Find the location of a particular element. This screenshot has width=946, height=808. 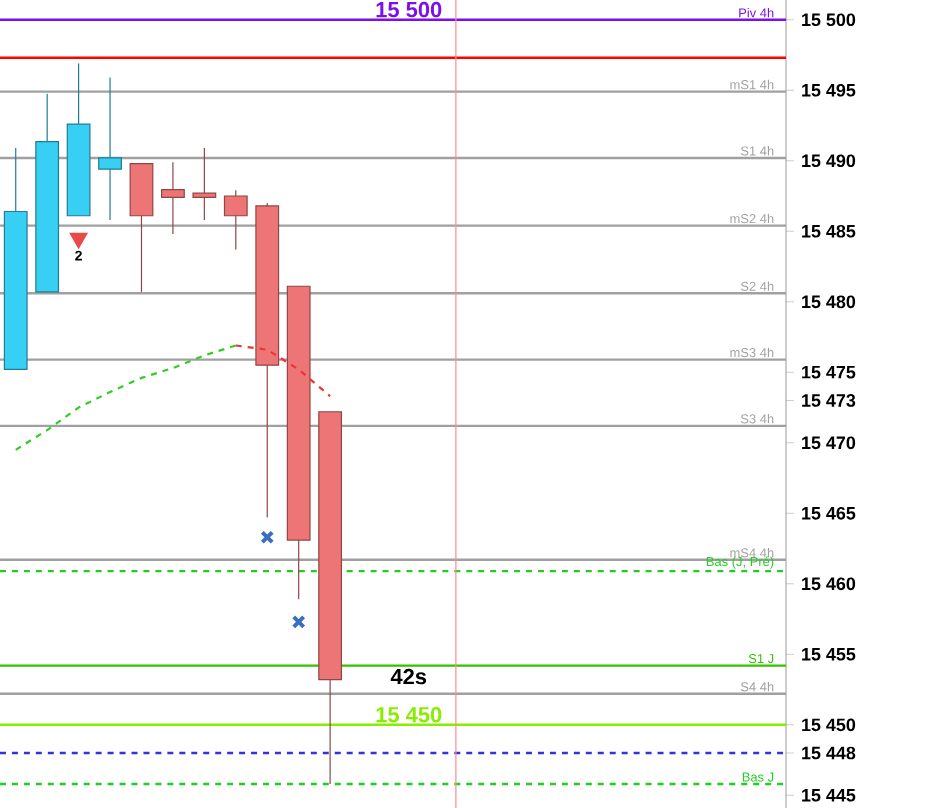

y-tick-label: 15 465 is located at coordinates (829, 513).